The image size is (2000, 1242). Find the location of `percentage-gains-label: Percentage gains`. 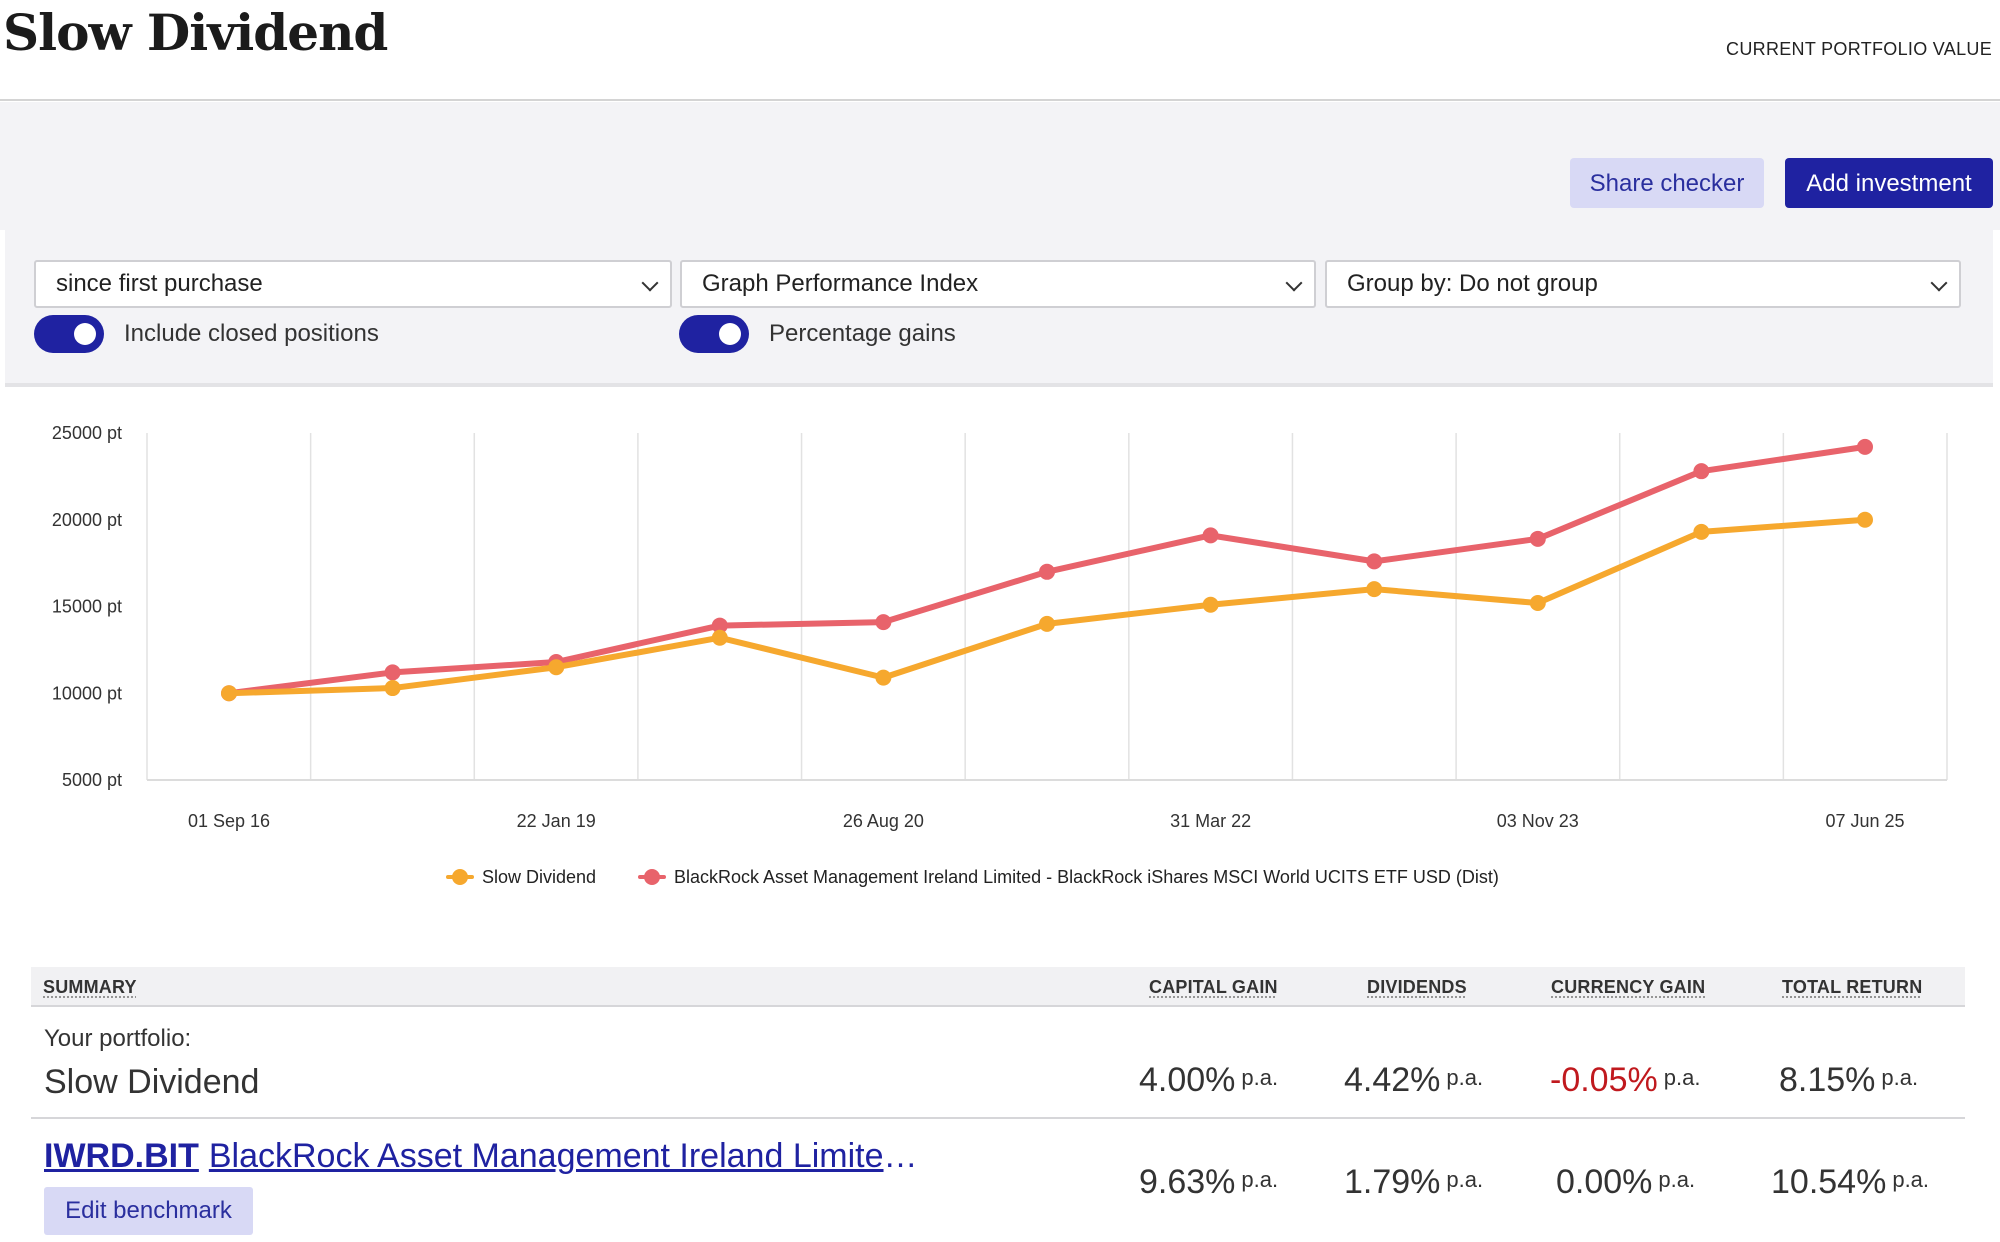

percentage-gains-label: Percentage gains is located at coordinates (862, 333).